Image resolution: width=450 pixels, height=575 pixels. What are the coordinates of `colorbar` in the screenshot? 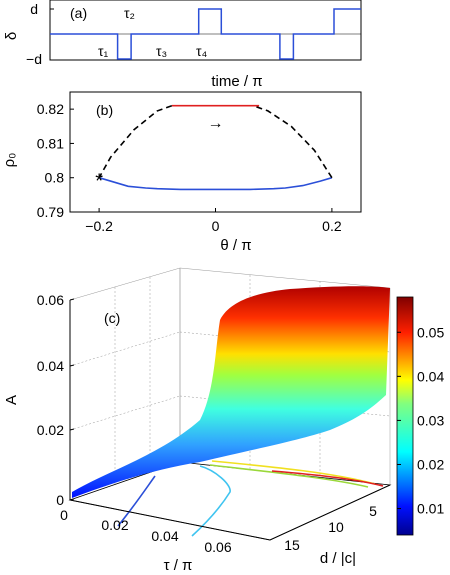 It's located at (405, 416).